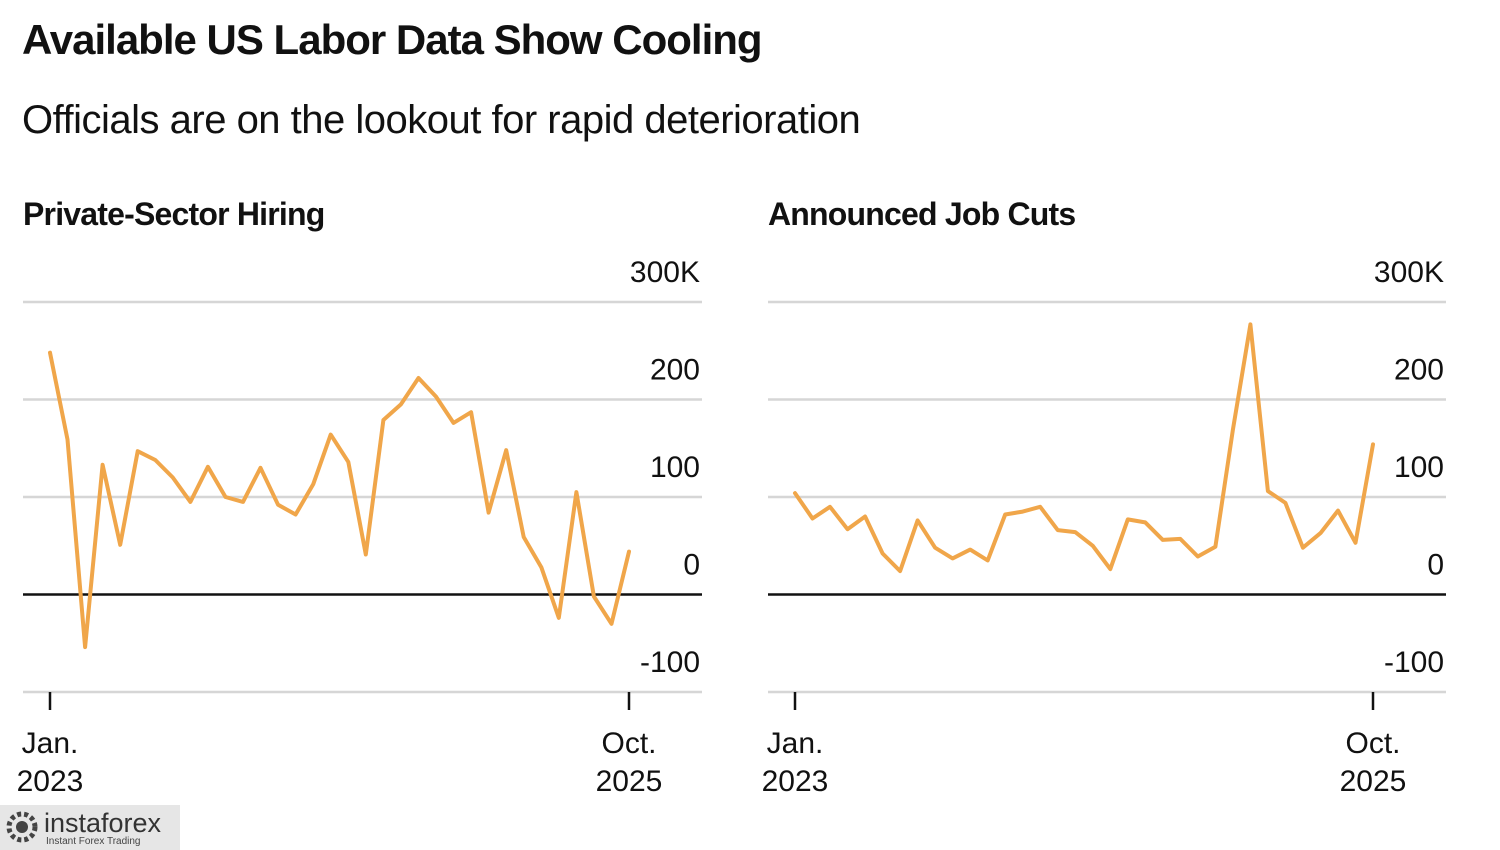  Describe the element at coordinates (93, 841) in the screenshot. I see `watermark-tagline: Instant Forex Trading` at that location.